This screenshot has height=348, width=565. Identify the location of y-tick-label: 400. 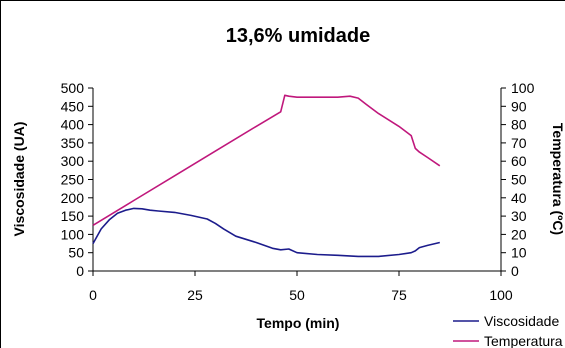
(73, 125).